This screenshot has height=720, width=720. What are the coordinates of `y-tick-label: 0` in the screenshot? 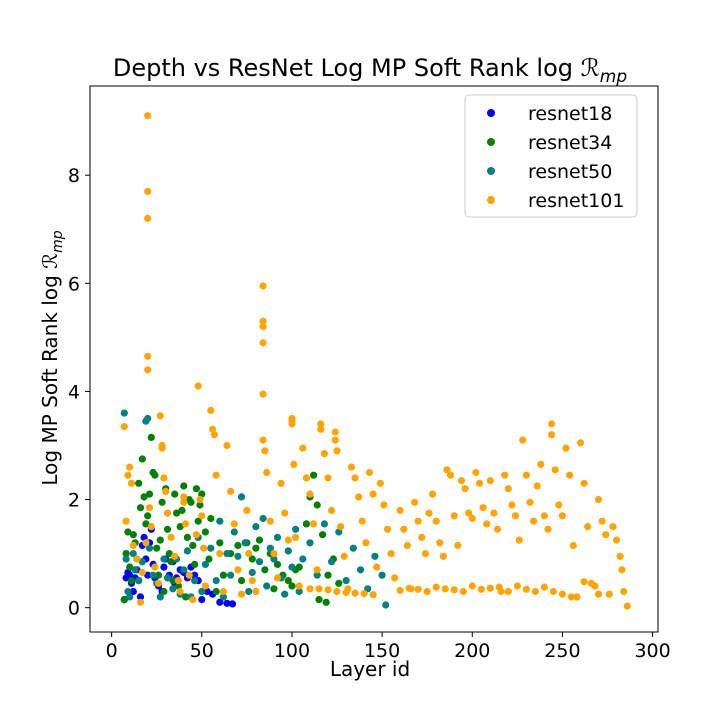 It's located at (74, 609).